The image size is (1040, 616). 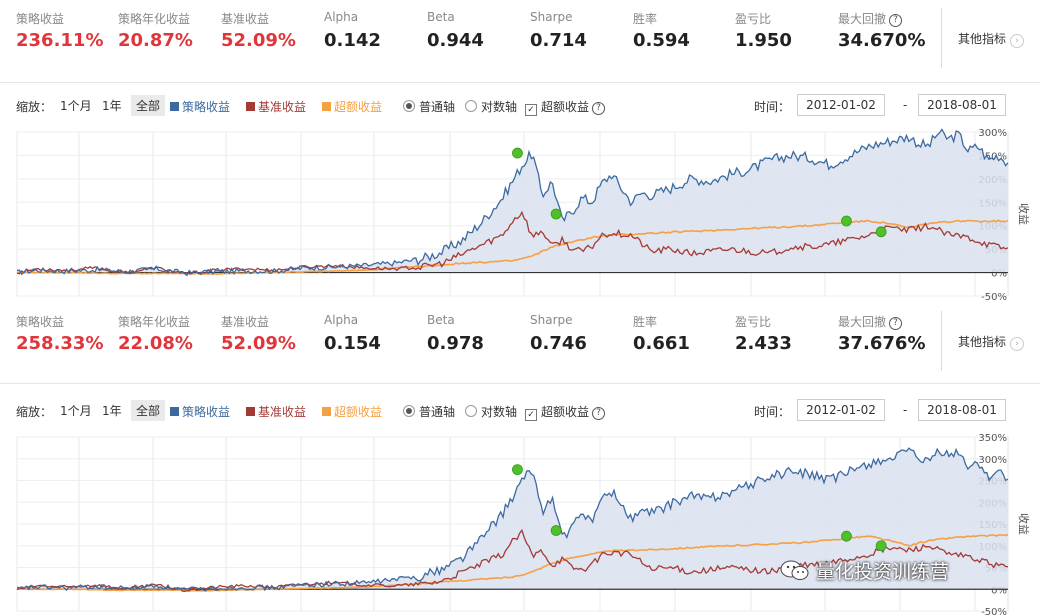 I want to click on stat-value: 236.11%, so click(x=60, y=40).